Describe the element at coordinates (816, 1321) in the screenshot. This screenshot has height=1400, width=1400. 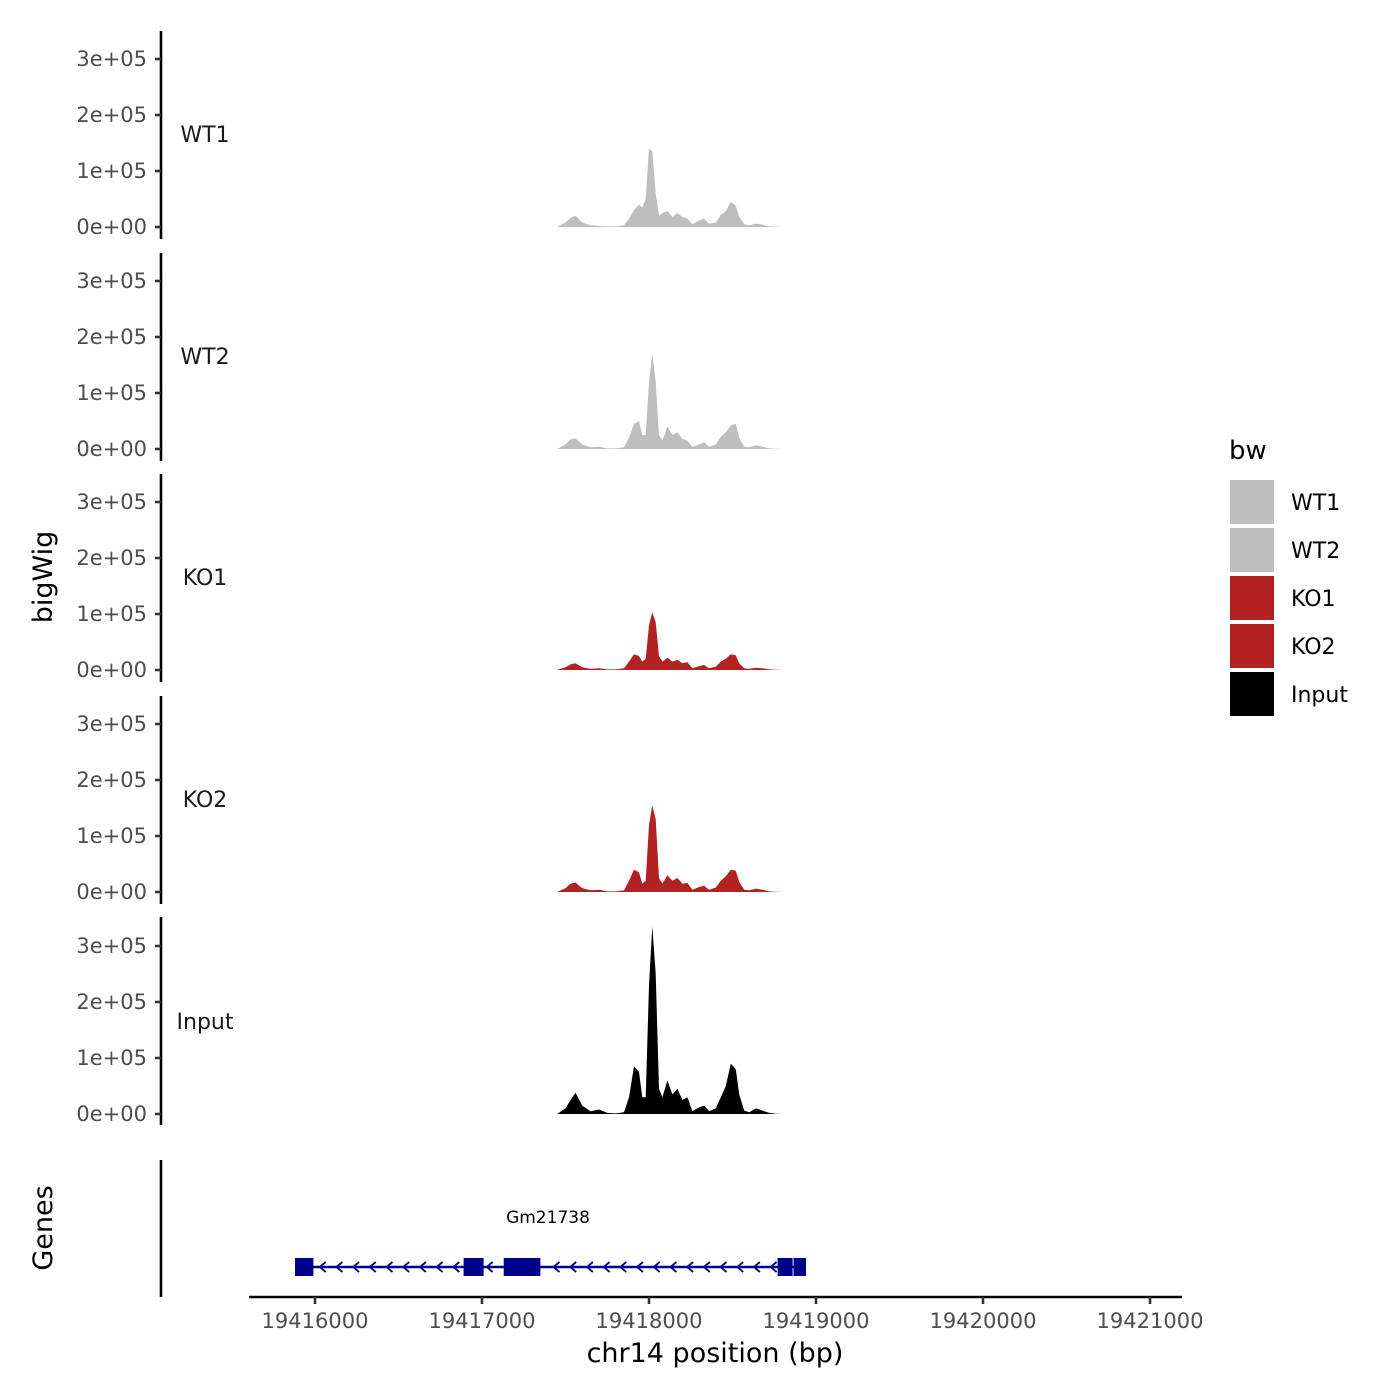
I see `x-tick-label: 19419000` at that location.